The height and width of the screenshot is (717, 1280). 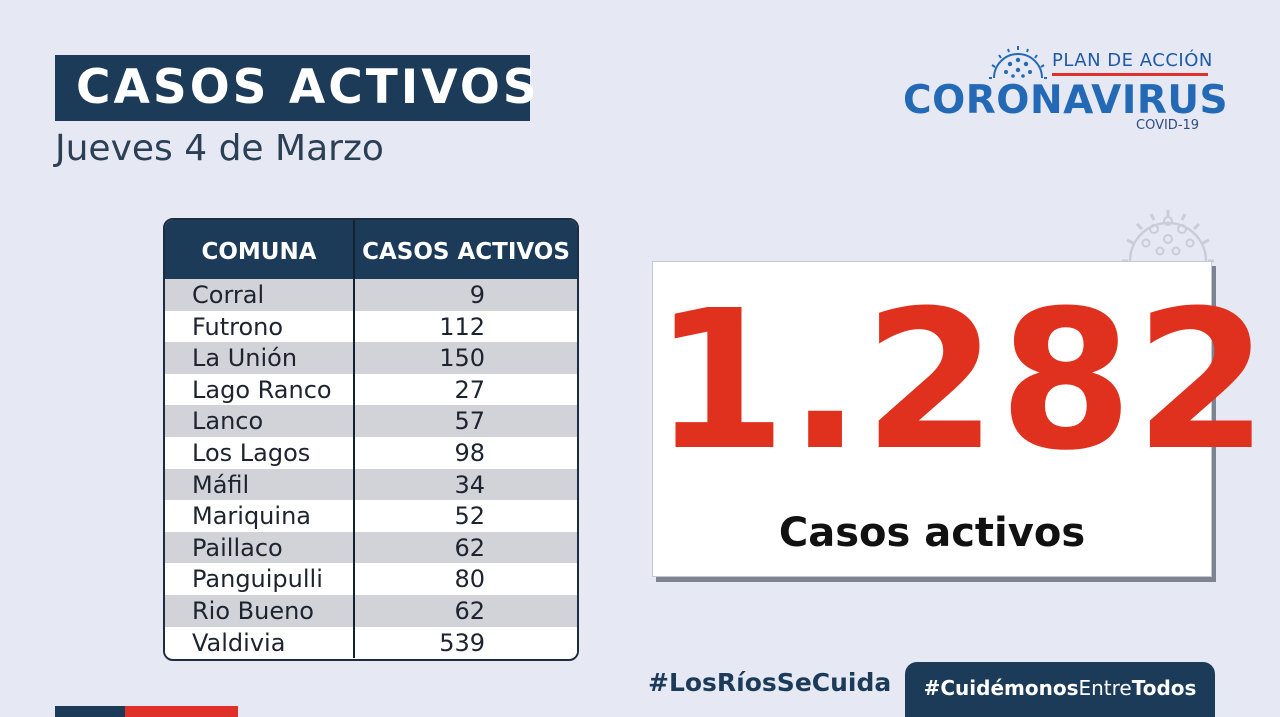 I want to click on table-row: Paillaco 62, so click(x=371, y=547).